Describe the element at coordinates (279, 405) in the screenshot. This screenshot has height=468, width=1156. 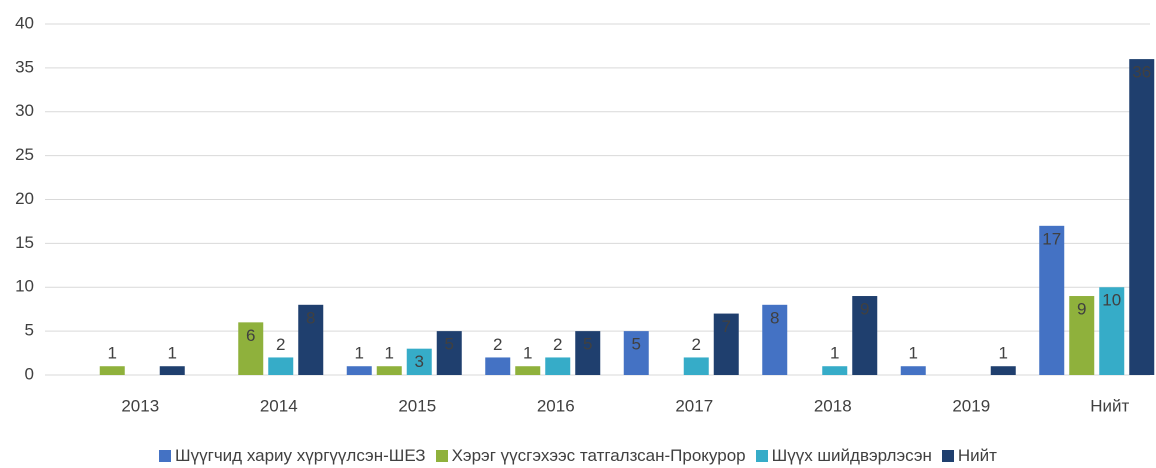
I see `x-tick-label: 2014` at that location.